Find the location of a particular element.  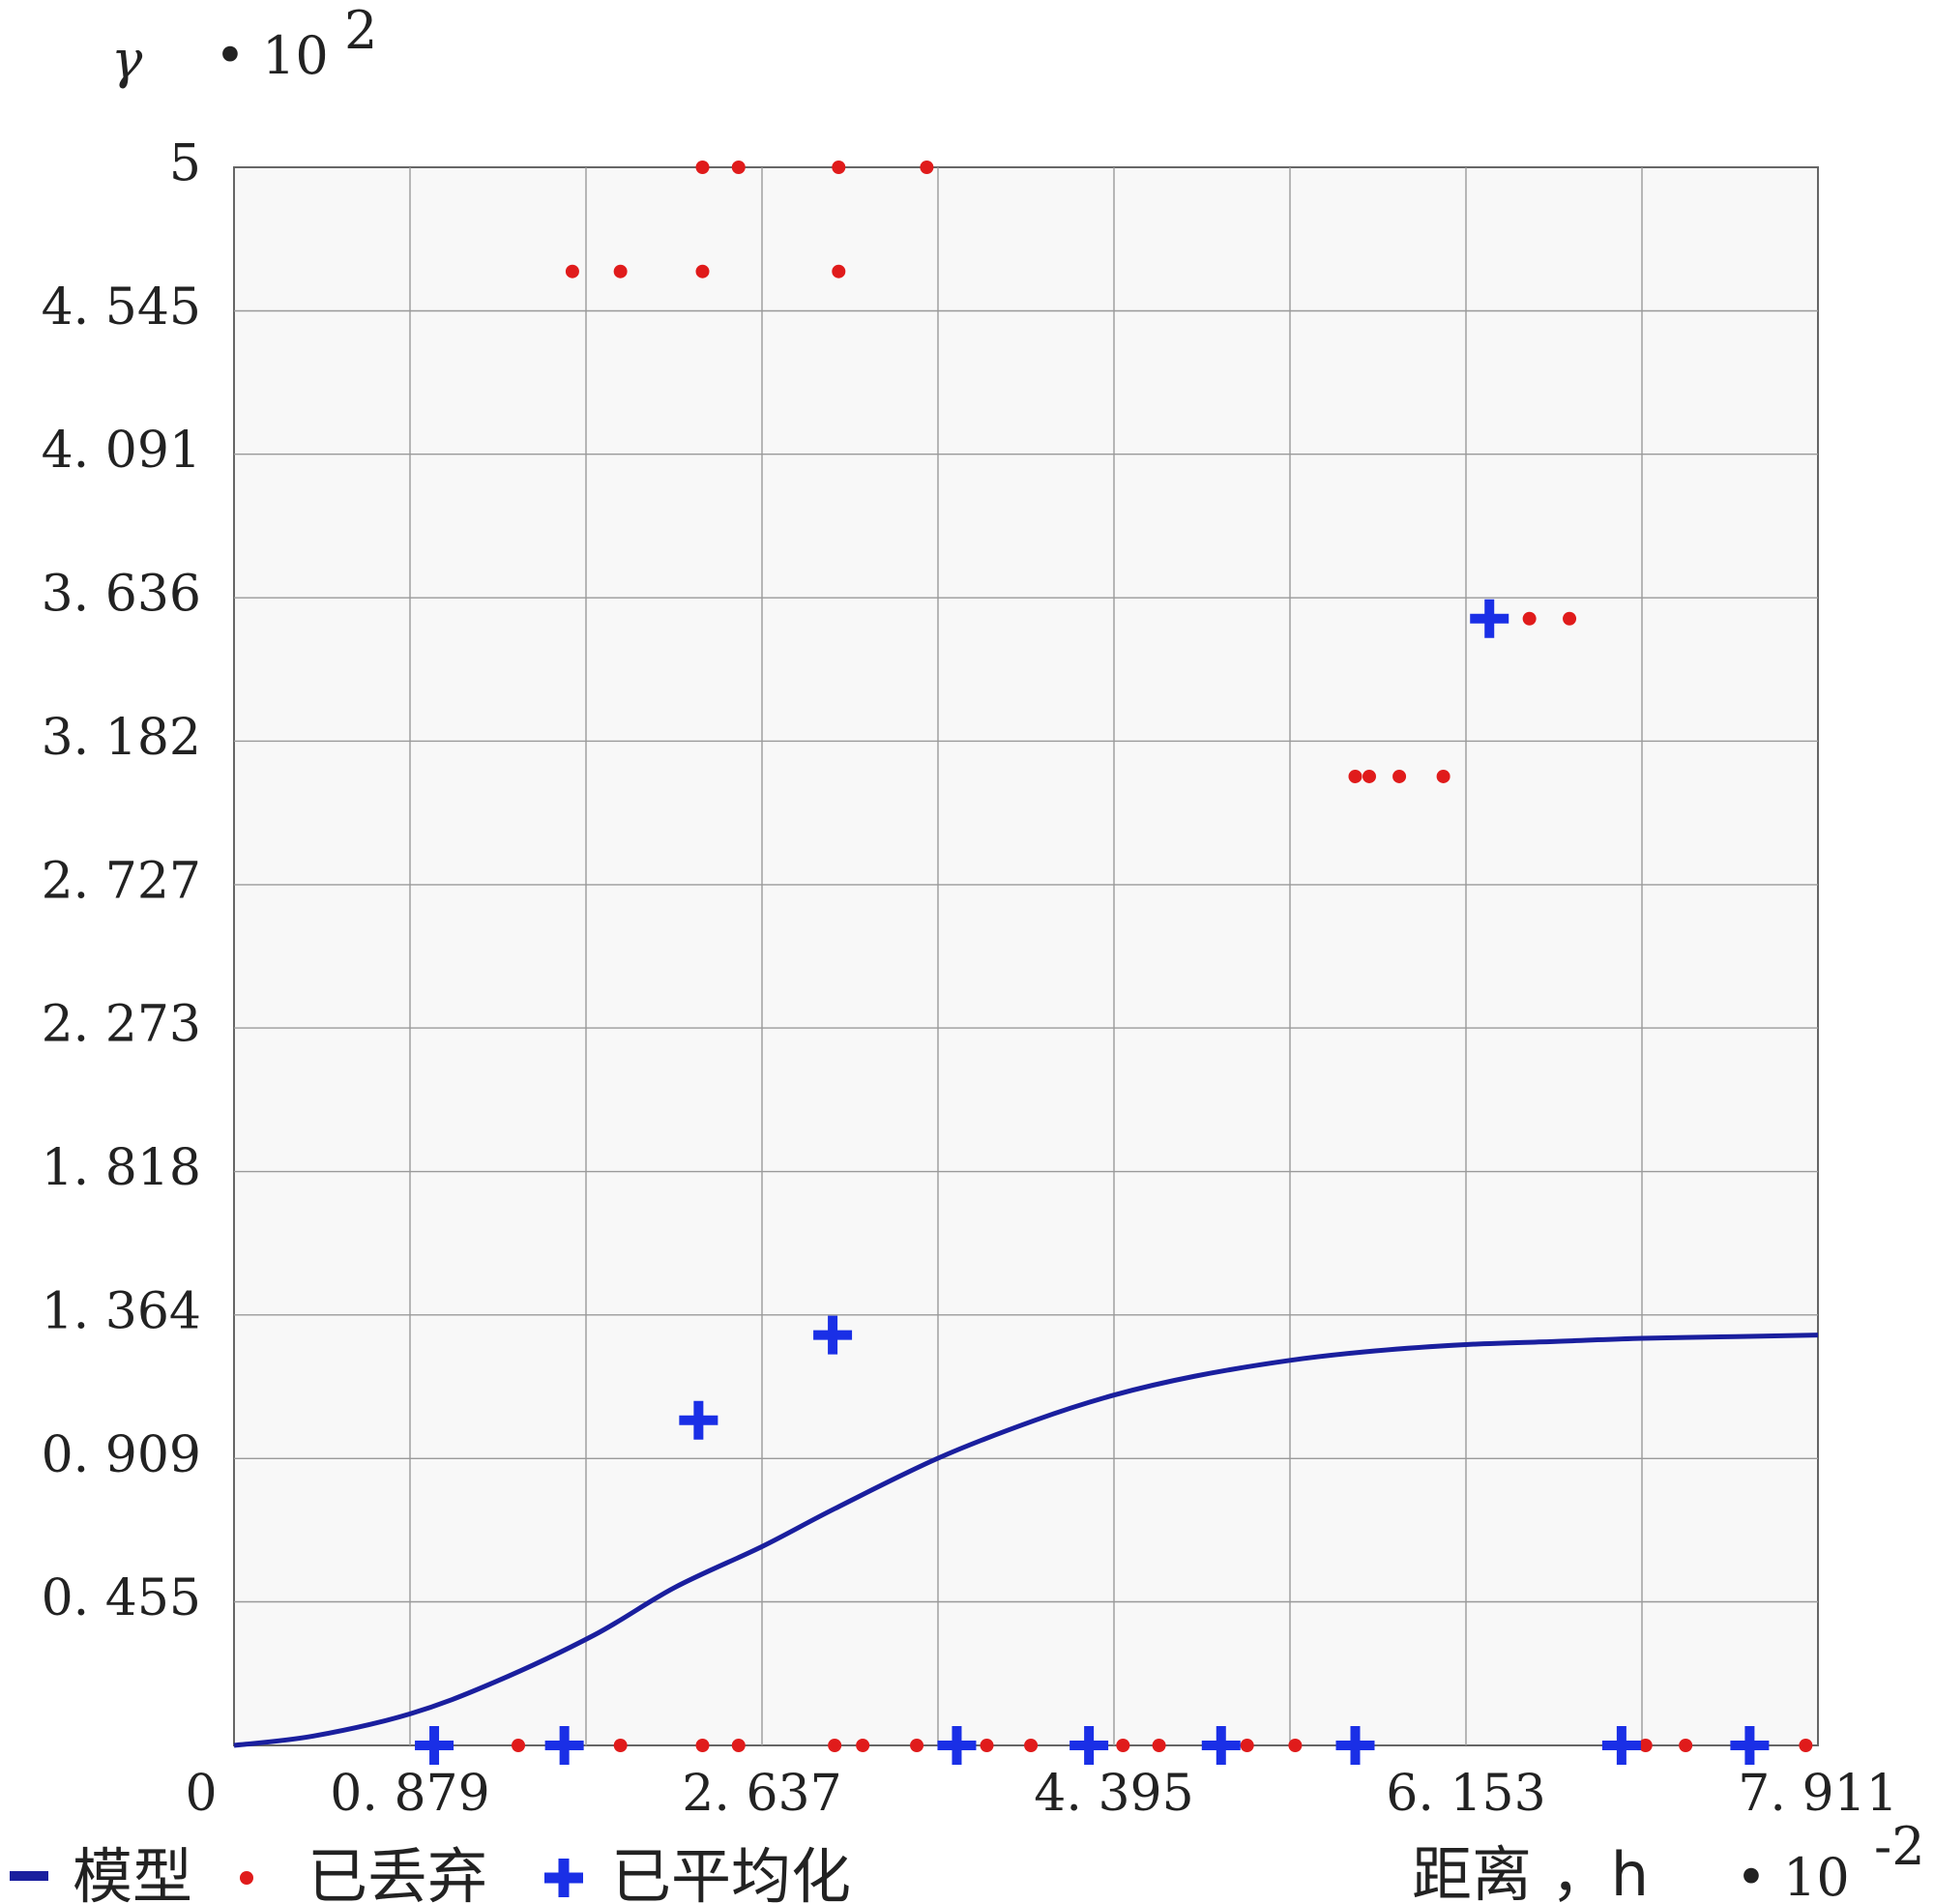

x-tick-label: 4. 395 is located at coordinates (1113, 1794).